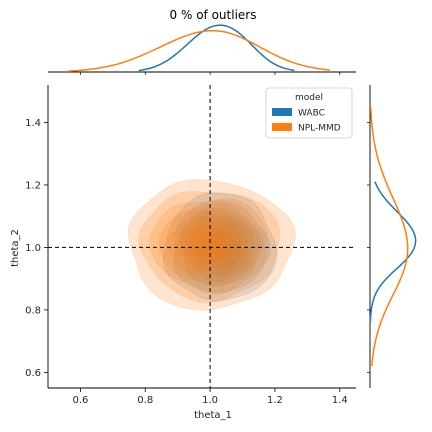  I want to click on marginal-x-curve-wabc, so click(216, 48).